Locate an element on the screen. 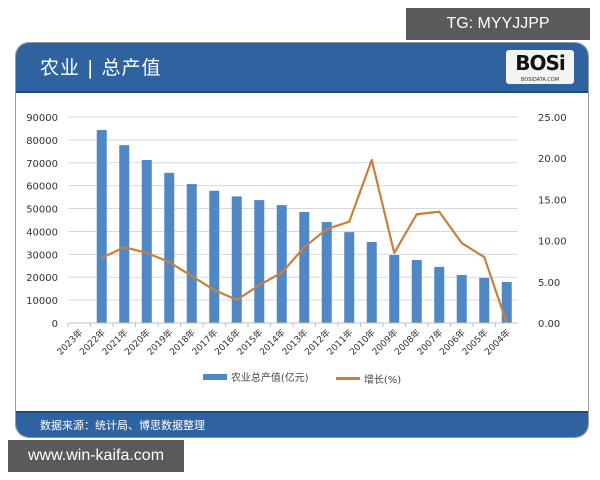 The width and height of the screenshot is (600, 480). y-axis-tick: 40000 is located at coordinates (42, 232).